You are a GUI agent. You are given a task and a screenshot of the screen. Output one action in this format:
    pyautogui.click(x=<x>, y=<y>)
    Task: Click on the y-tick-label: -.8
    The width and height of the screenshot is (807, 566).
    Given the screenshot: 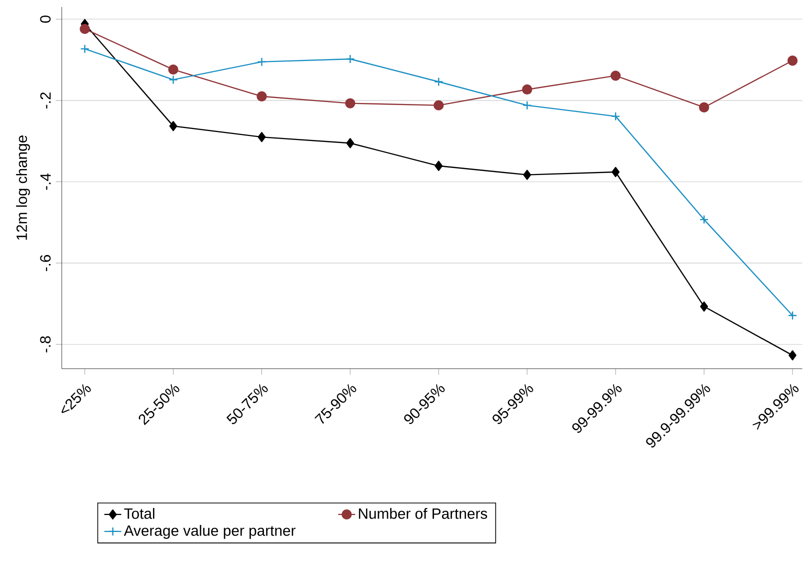 What is the action you would take?
    pyautogui.click(x=45, y=344)
    